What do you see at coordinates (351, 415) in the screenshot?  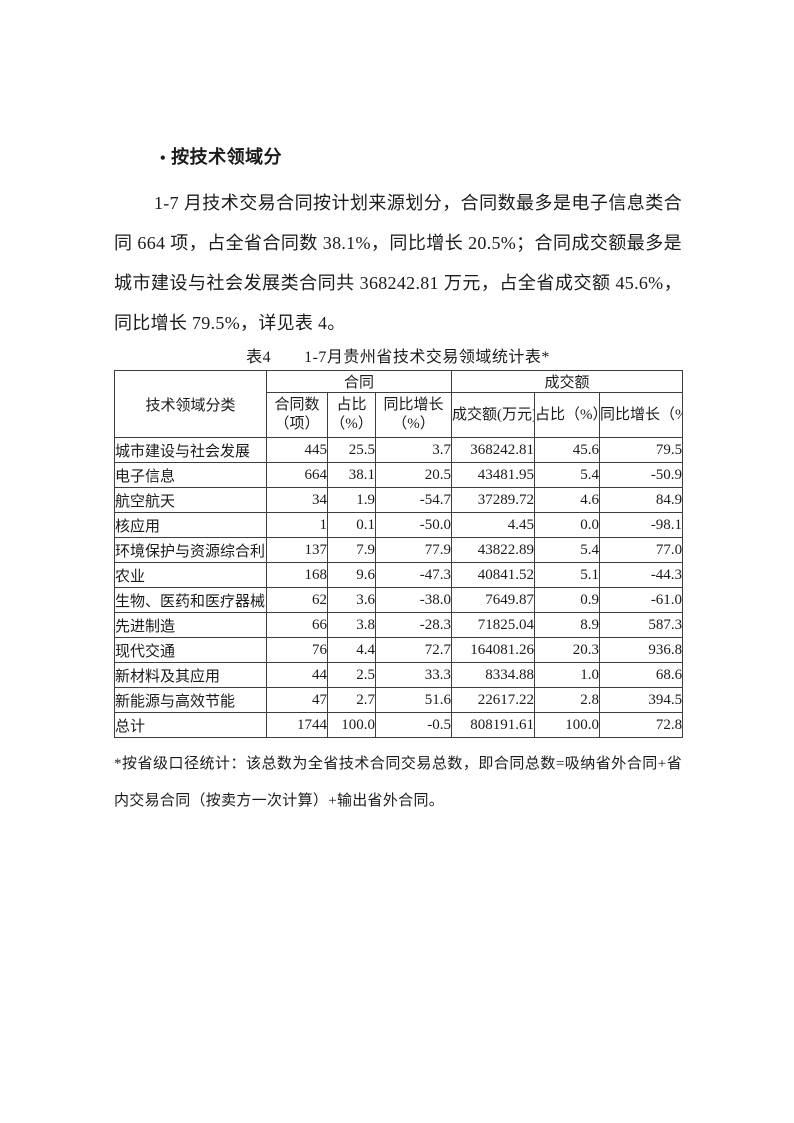 I see `header-contract-share: 占比 （%）` at bounding box center [351, 415].